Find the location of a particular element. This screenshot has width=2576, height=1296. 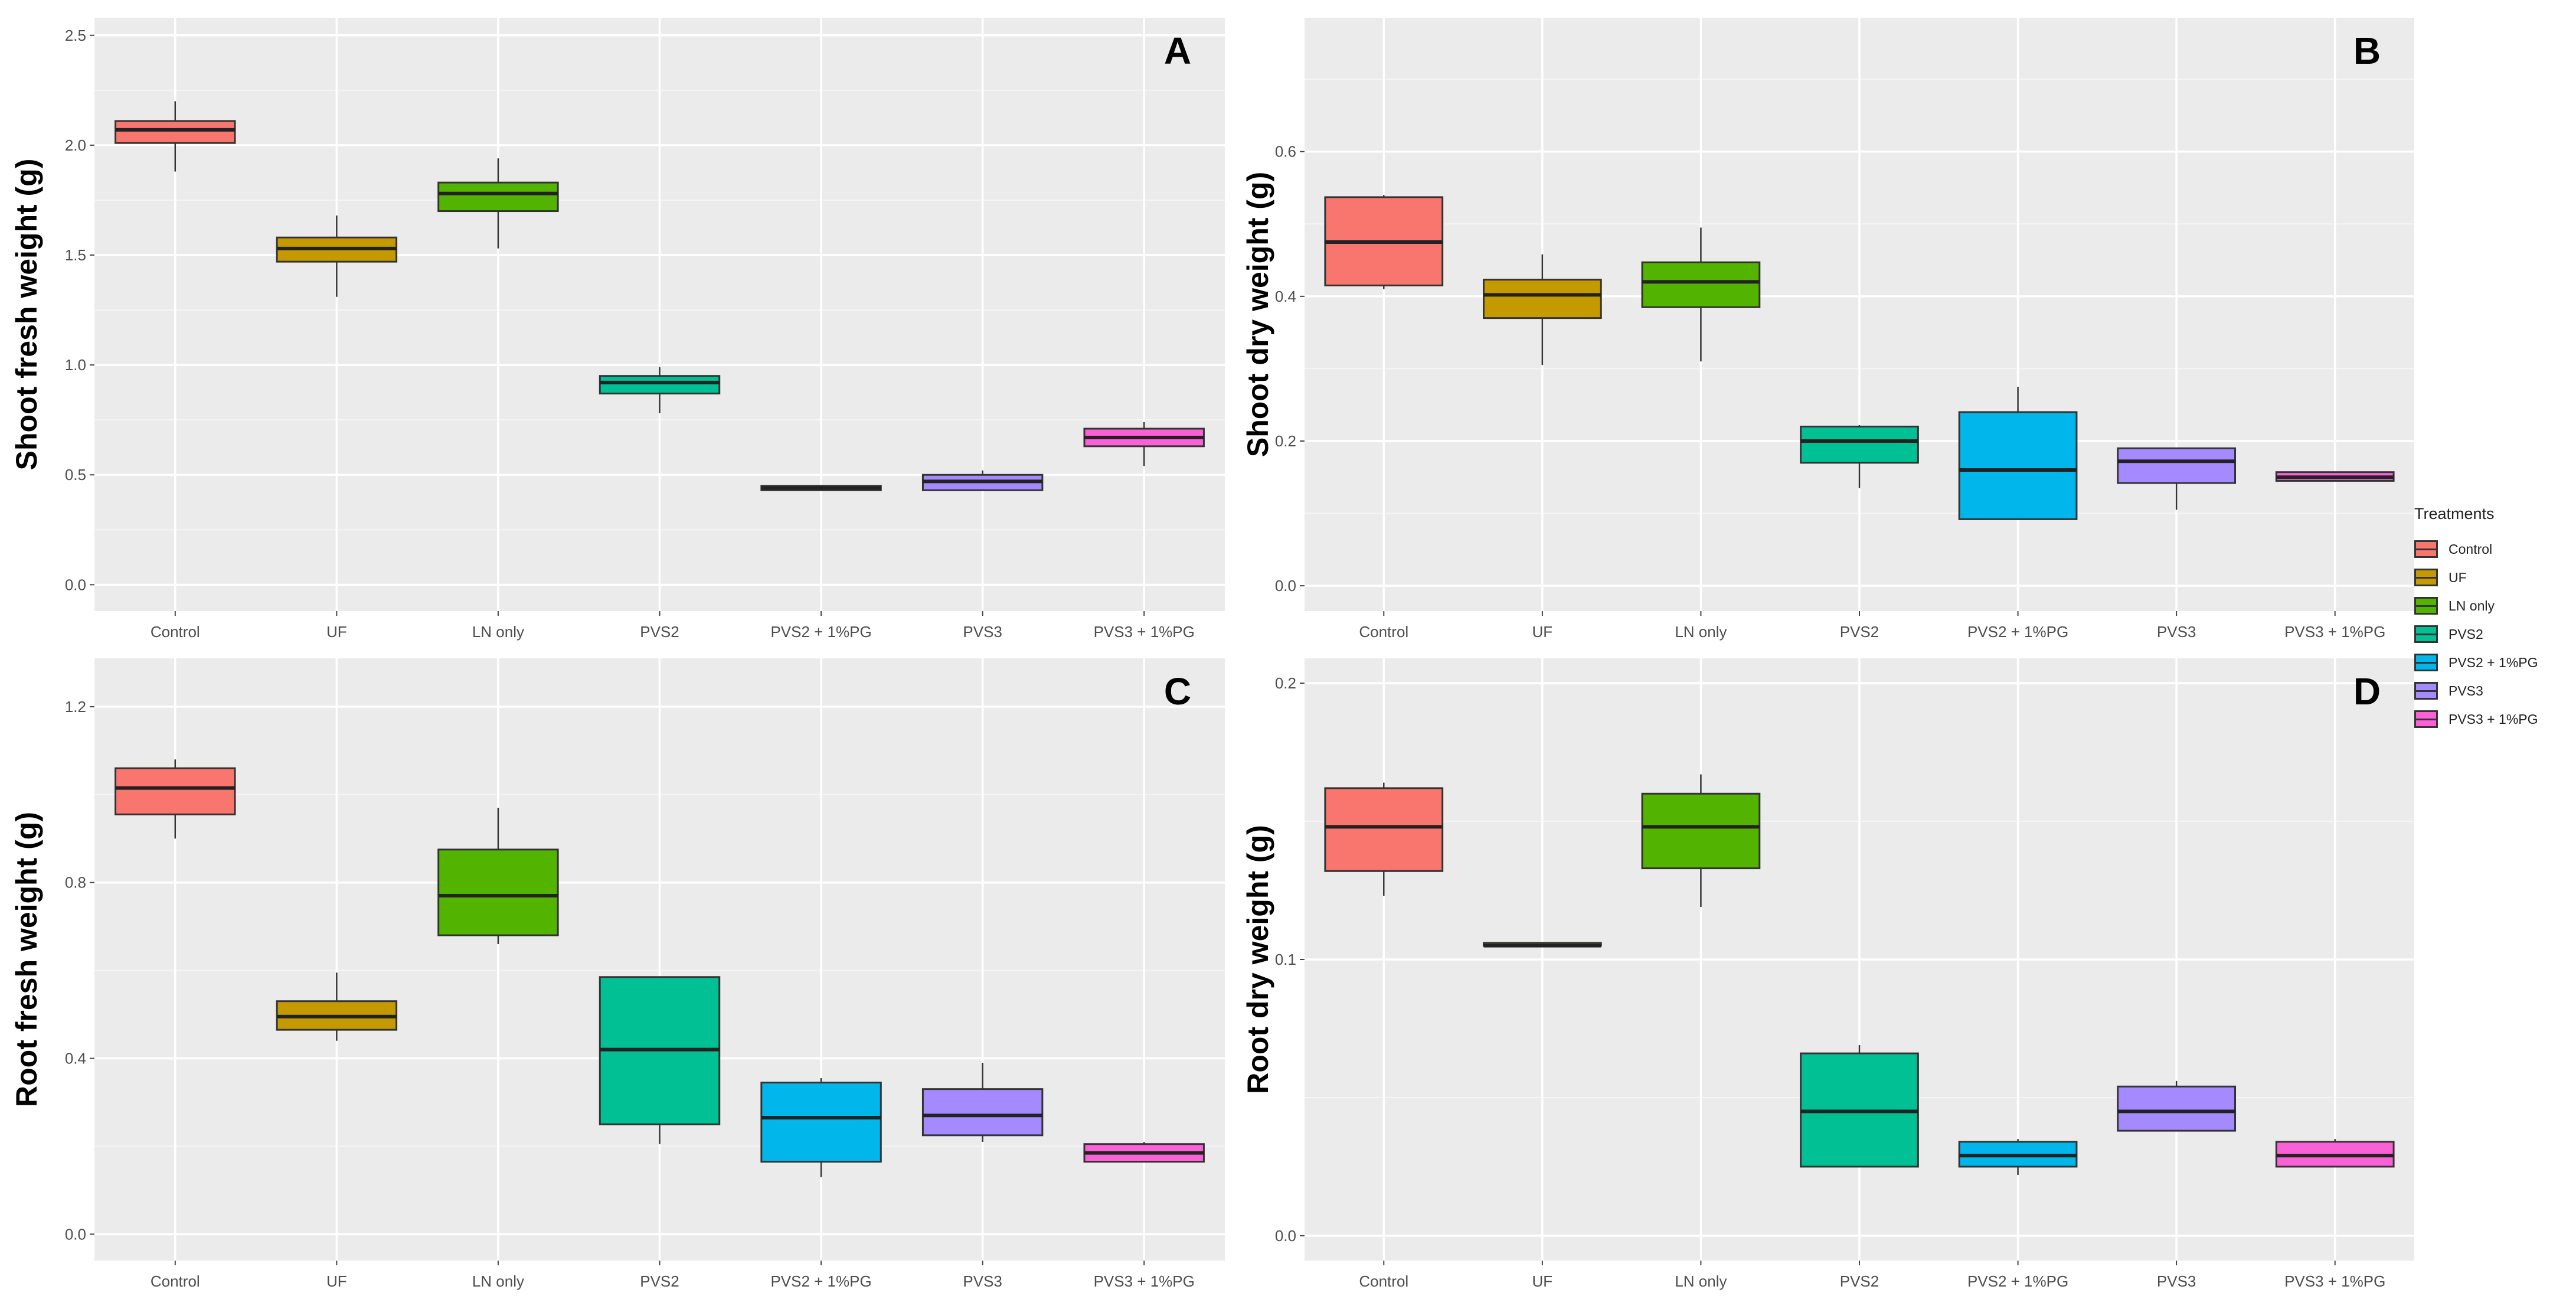

panel-letter: D is located at coordinates (2367, 691).